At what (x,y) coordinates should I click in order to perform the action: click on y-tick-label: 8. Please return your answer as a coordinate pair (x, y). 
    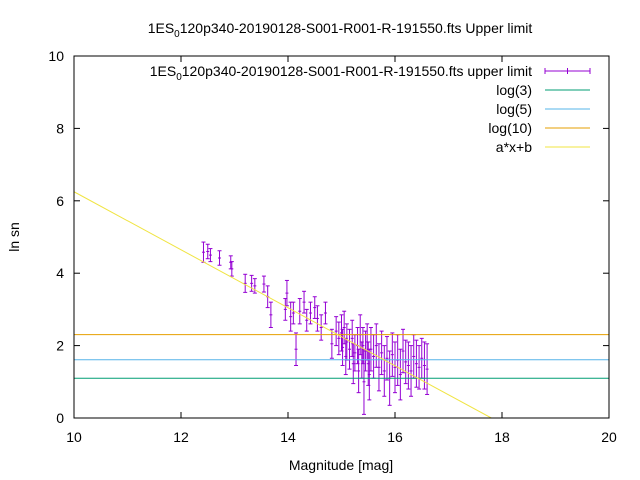
    Looking at the image, I should click on (60, 128).